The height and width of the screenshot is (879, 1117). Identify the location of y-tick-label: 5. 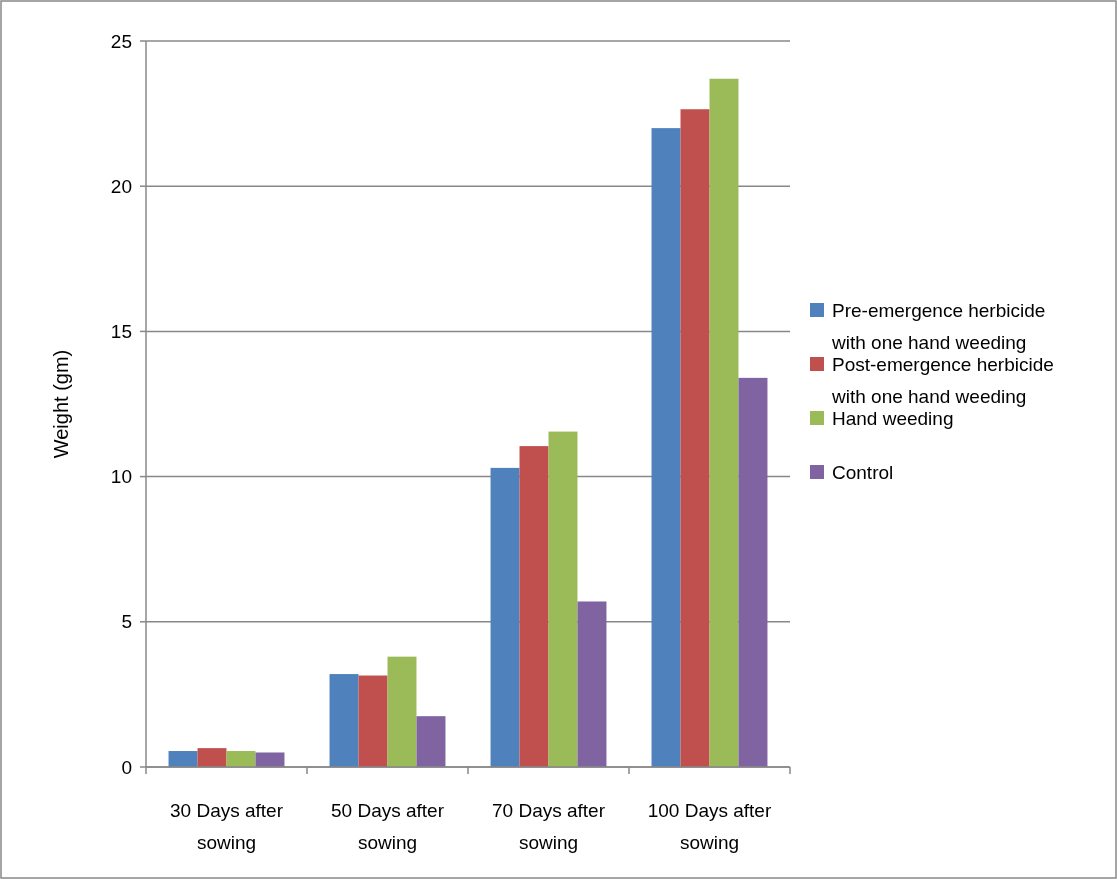
(126, 622).